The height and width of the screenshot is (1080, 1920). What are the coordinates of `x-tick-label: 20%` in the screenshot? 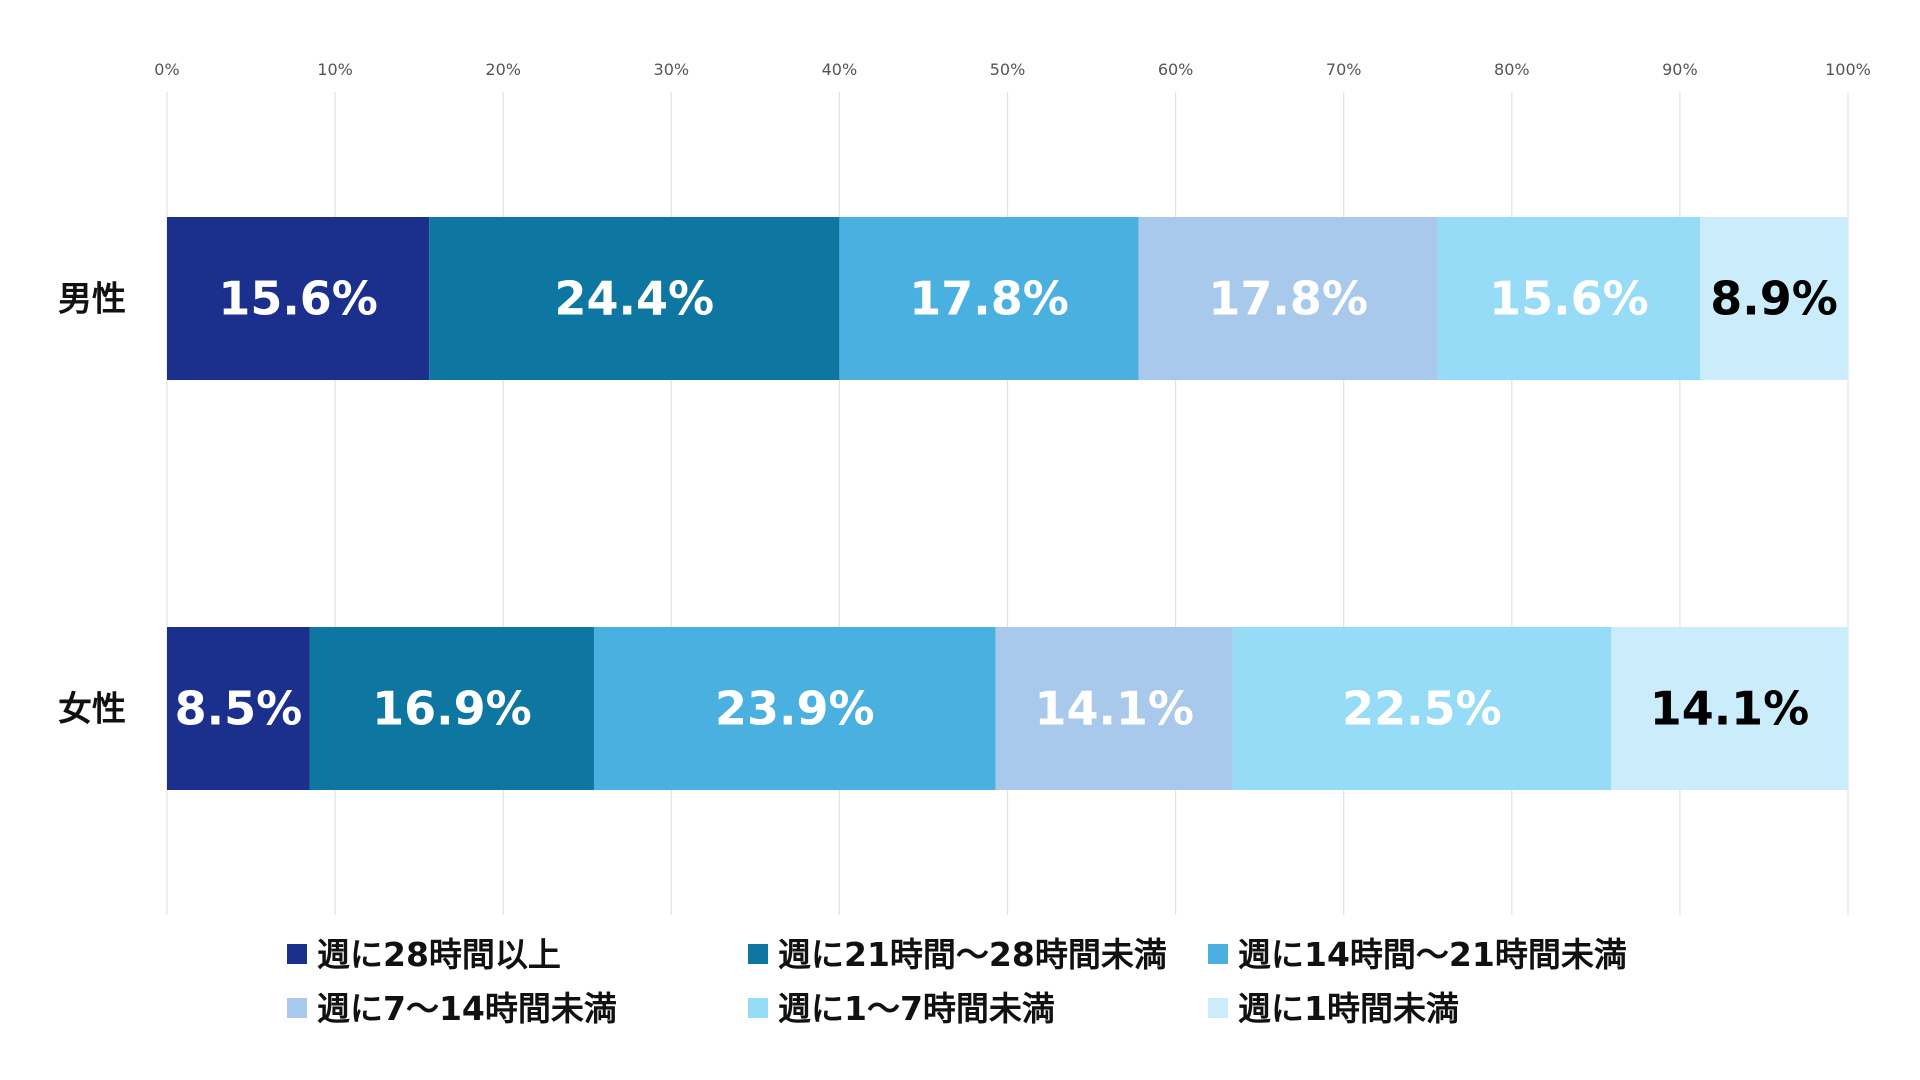 It's located at (503, 69).